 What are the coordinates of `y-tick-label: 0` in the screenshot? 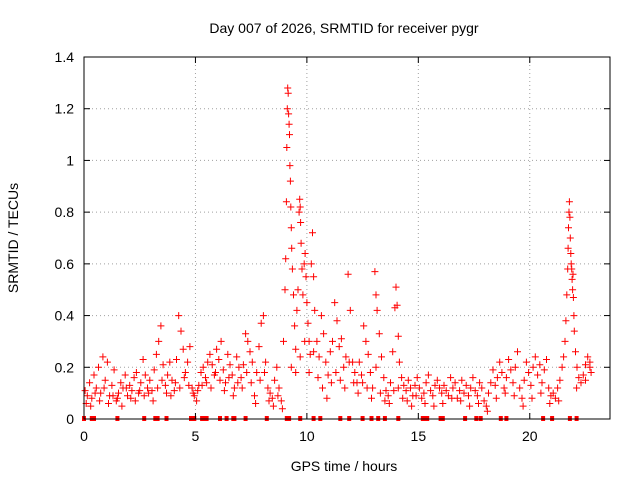 It's located at (70, 419).